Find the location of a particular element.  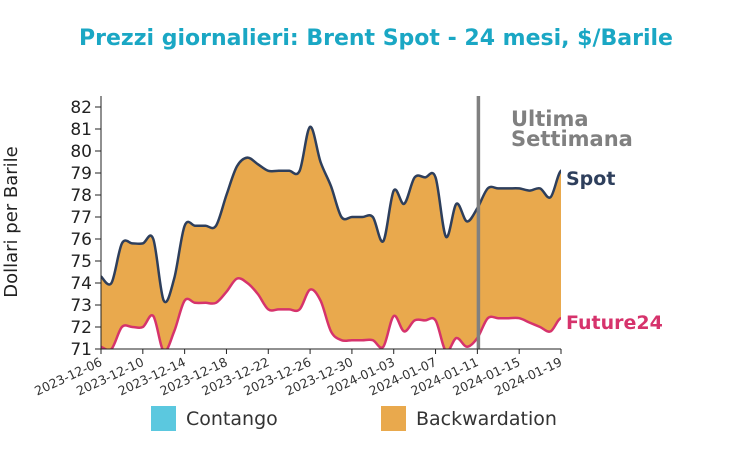

y-tick-label: 81 is located at coordinates (81, 130).